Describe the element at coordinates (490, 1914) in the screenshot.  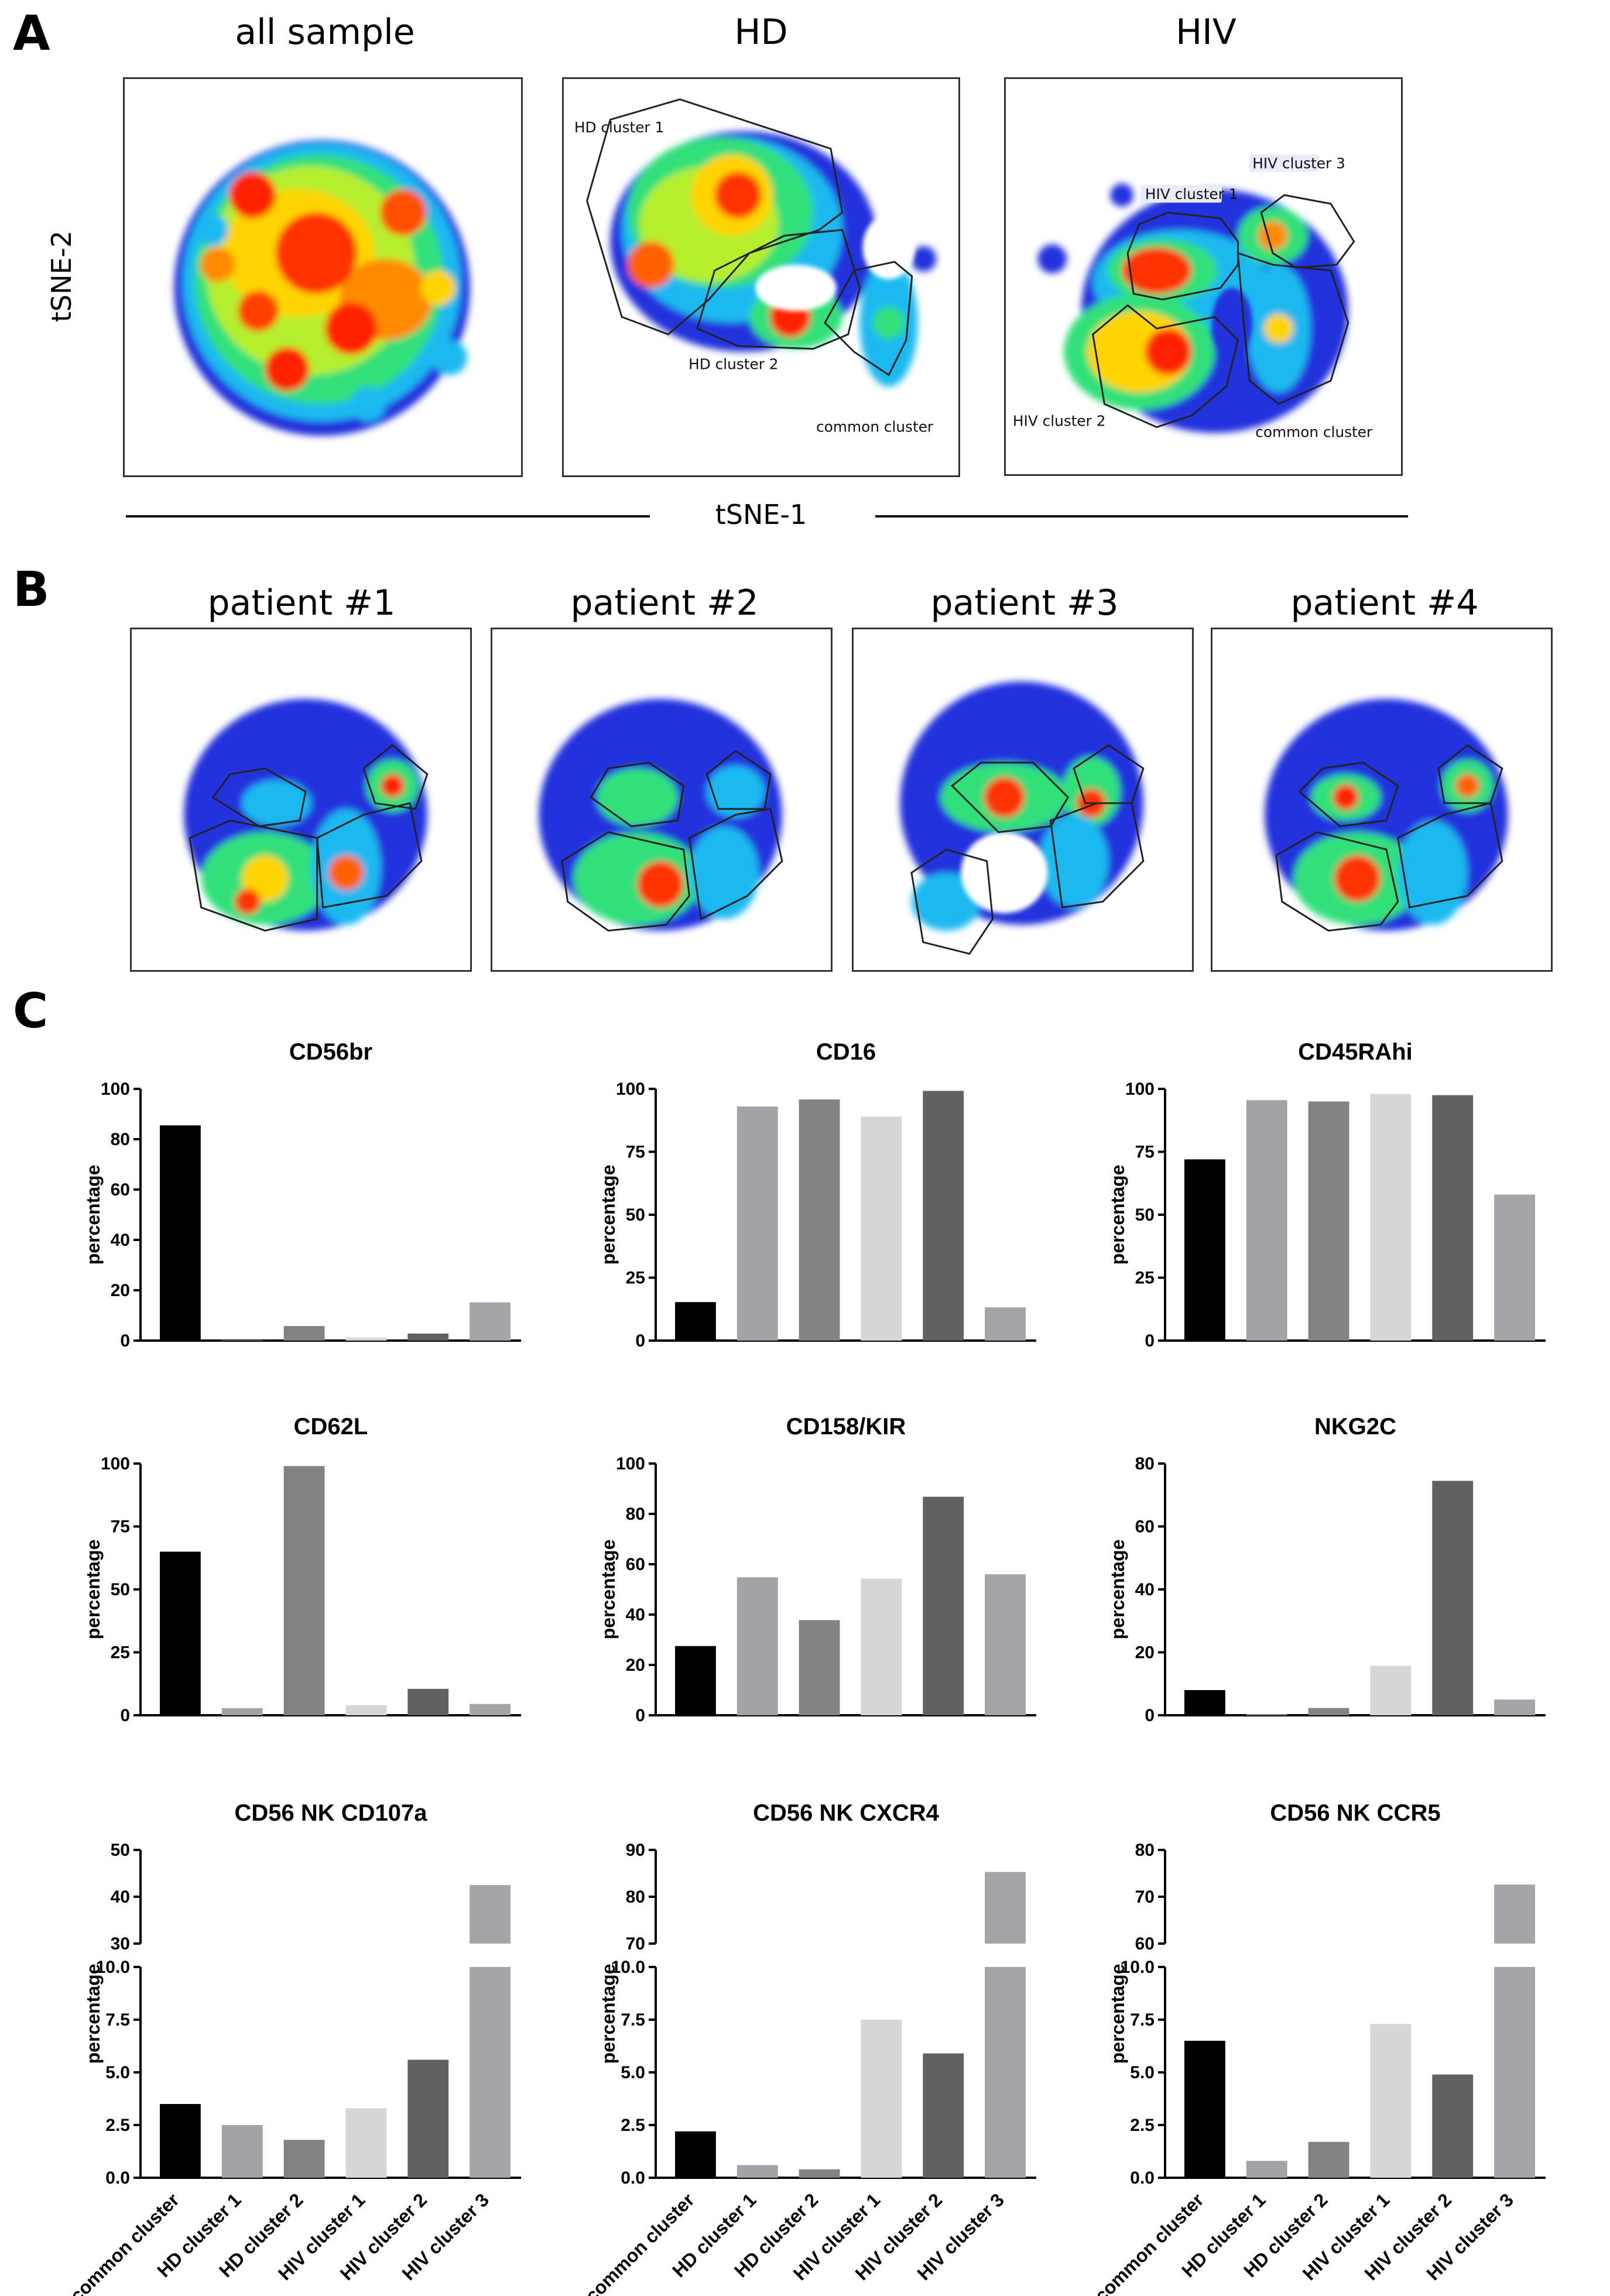
I see `bar-cd56-nk-cd107a-hiv-cluster-3-upper` at that location.